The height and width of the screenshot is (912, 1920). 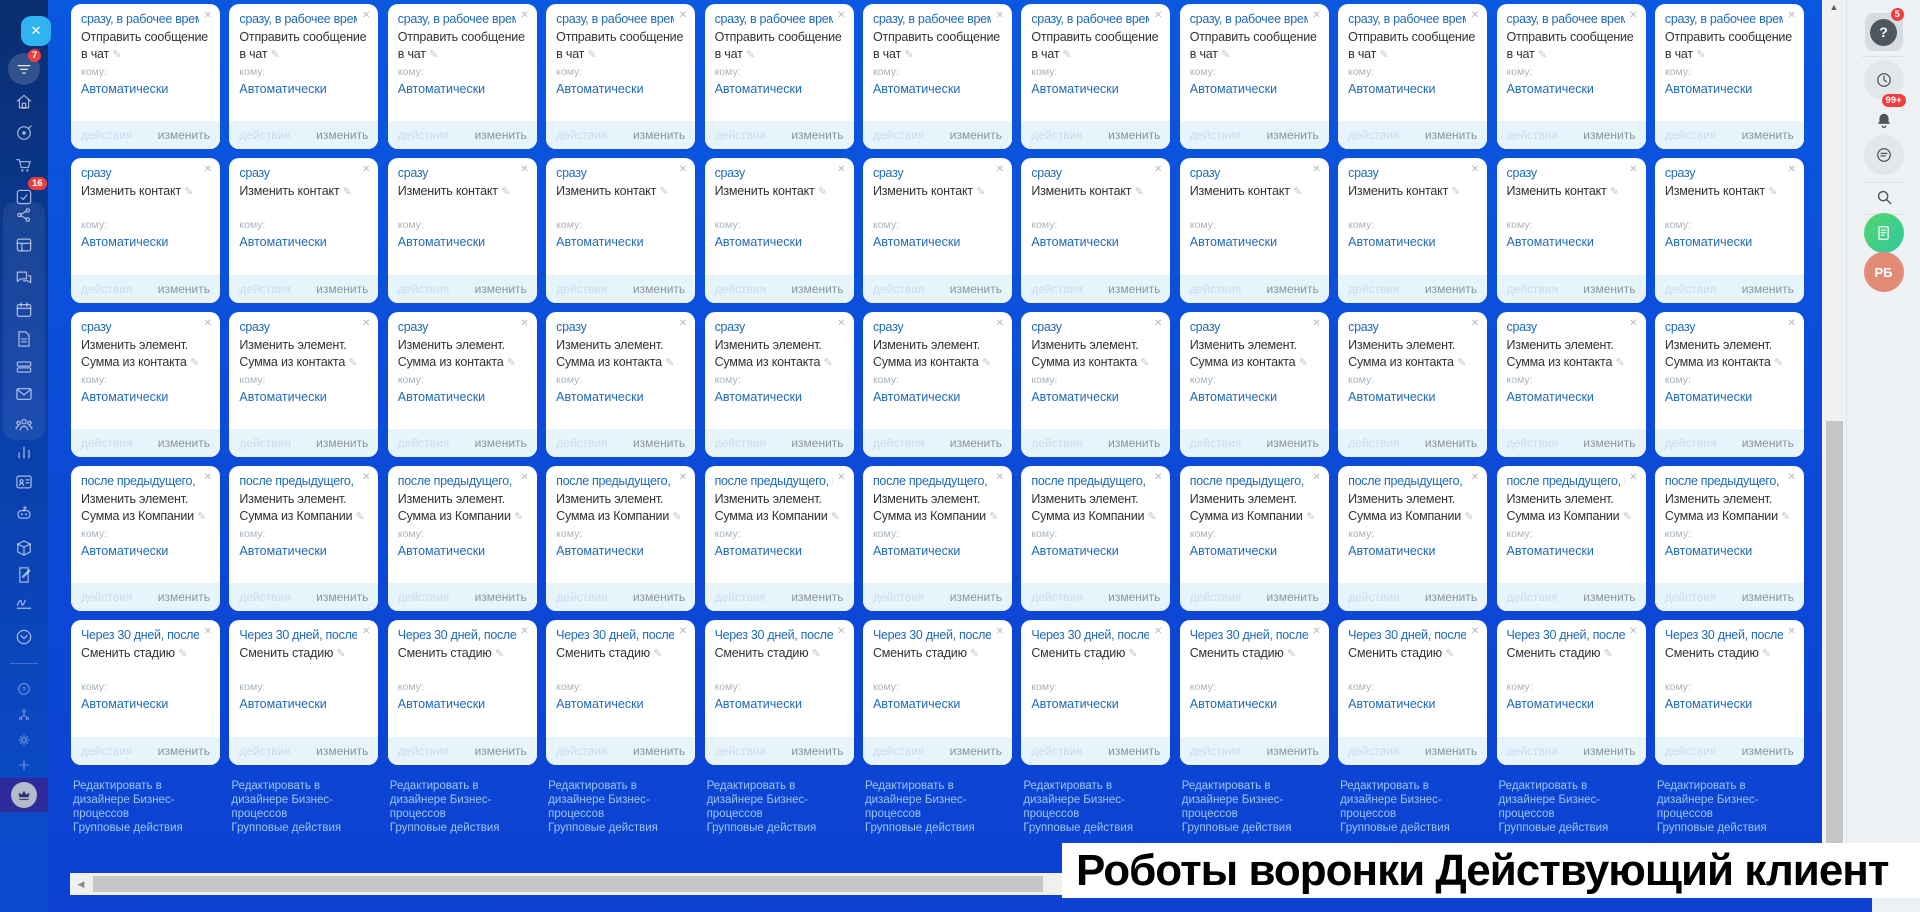 I want to click on collapse-menu-button: ✕, so click(x=36, y=31).